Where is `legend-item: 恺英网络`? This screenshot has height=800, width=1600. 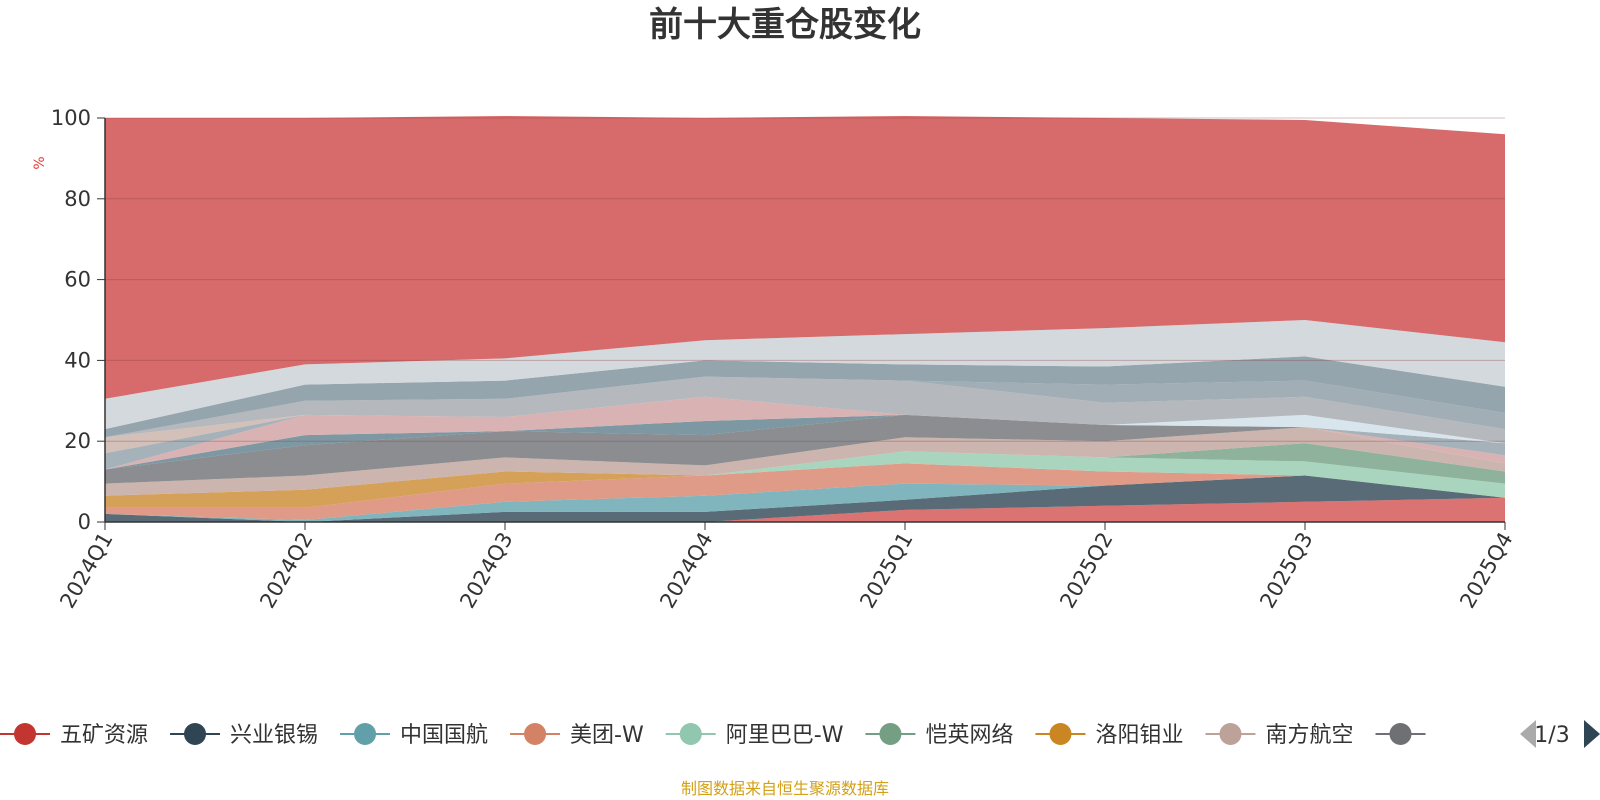
legend-item: 恺英网络 is located at coordinates (939, 735).